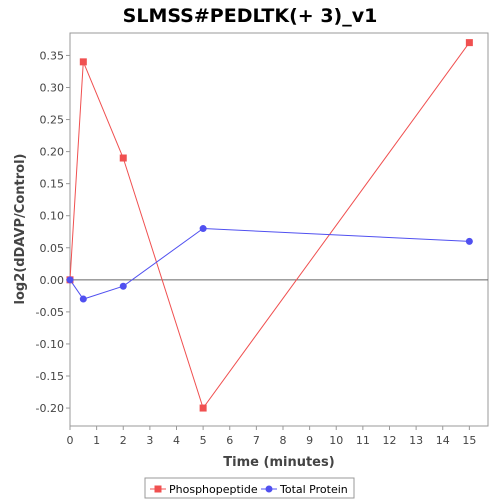 This screenshot has width=500, height=500. Describe the element at coordinates (269, 489) in the screenshot. I see `legend-total-protein-marker` at that location.